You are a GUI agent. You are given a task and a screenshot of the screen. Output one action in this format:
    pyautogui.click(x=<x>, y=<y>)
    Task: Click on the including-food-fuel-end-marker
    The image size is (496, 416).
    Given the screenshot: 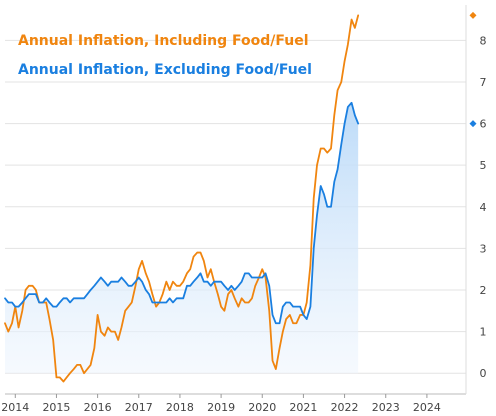 What is the action you would take?
    pyautogui.click(x=473, y=15)
    